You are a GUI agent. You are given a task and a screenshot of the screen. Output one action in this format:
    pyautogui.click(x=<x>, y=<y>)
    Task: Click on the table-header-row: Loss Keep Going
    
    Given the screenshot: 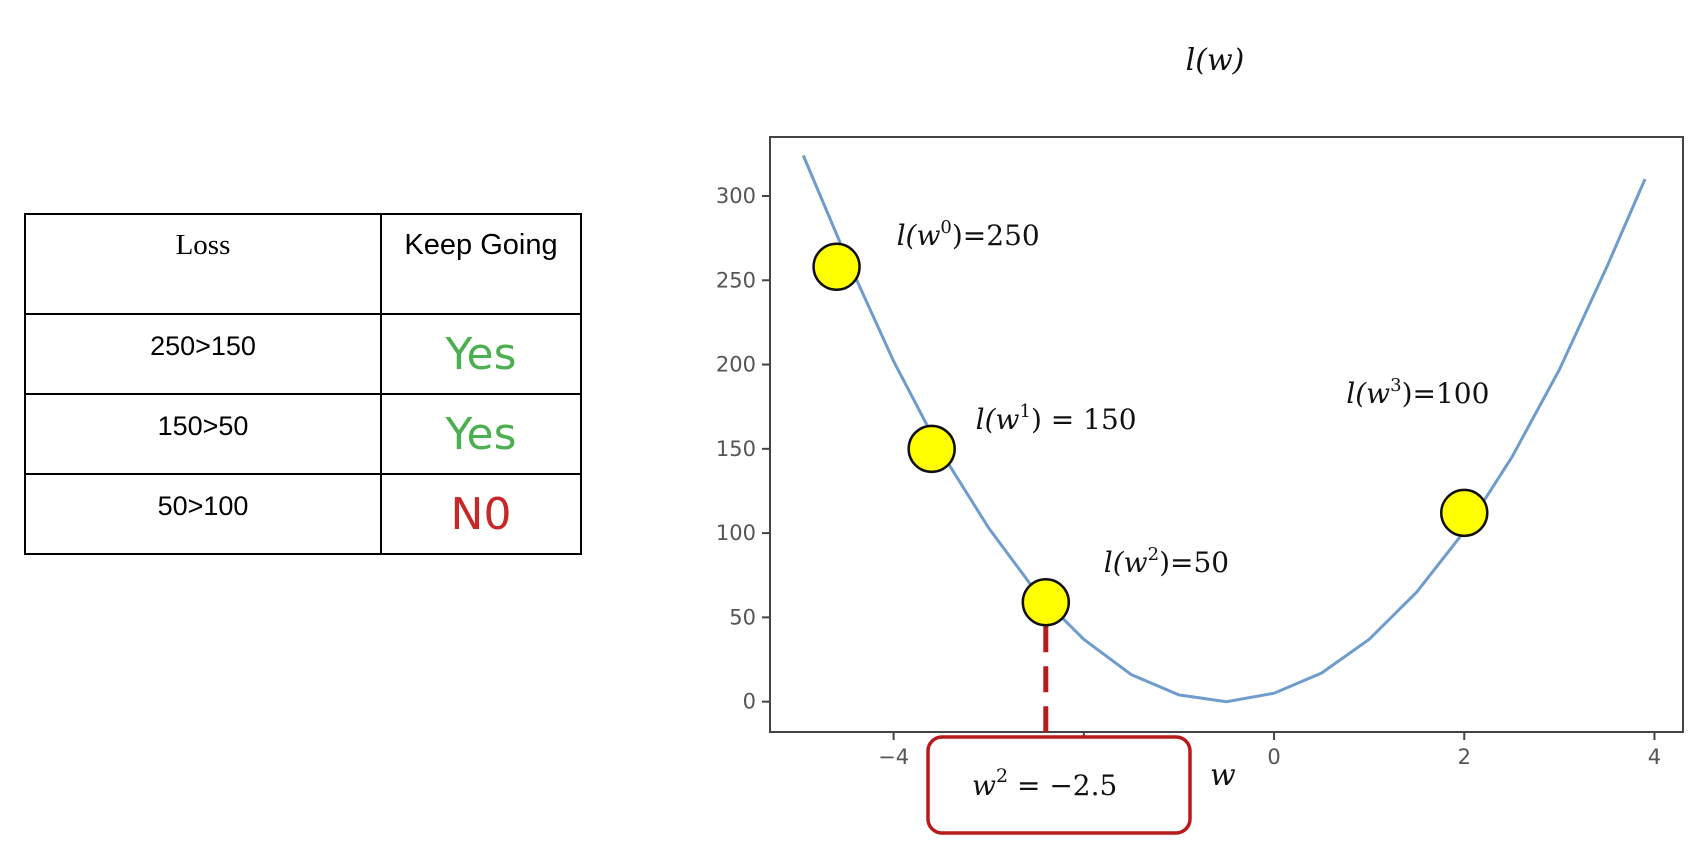 What is the action you would take?
    pyautogui.click(x=303, y=264)
    